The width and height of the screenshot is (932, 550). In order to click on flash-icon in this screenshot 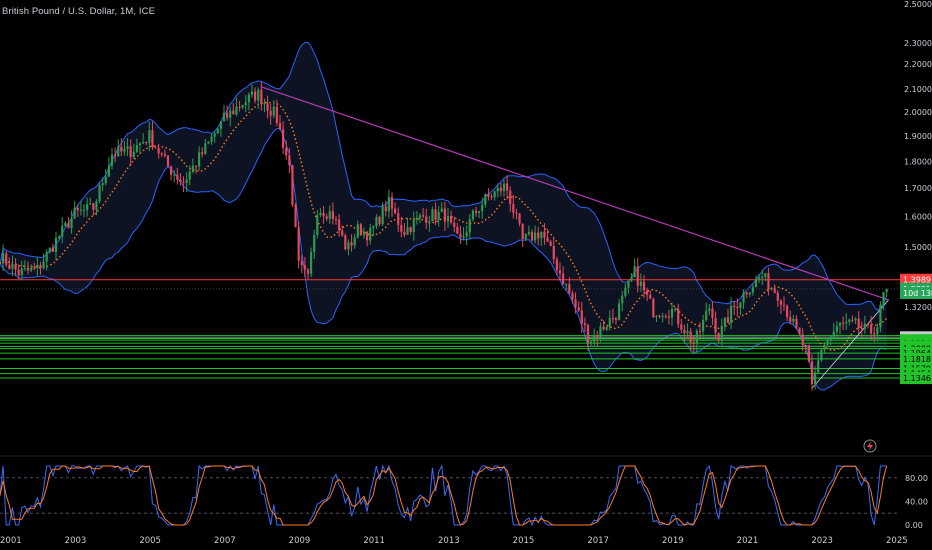, I will do `click(870, 446)`.